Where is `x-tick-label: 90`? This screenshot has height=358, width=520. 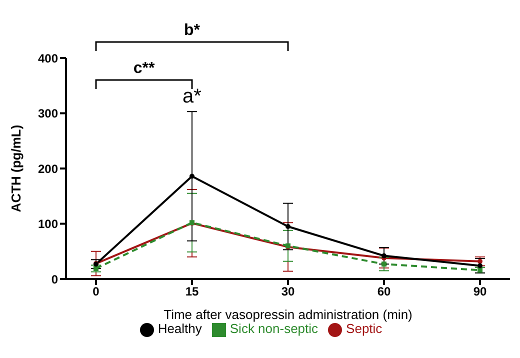
x-tick-label: 90 is located at coordinates (480, 291).